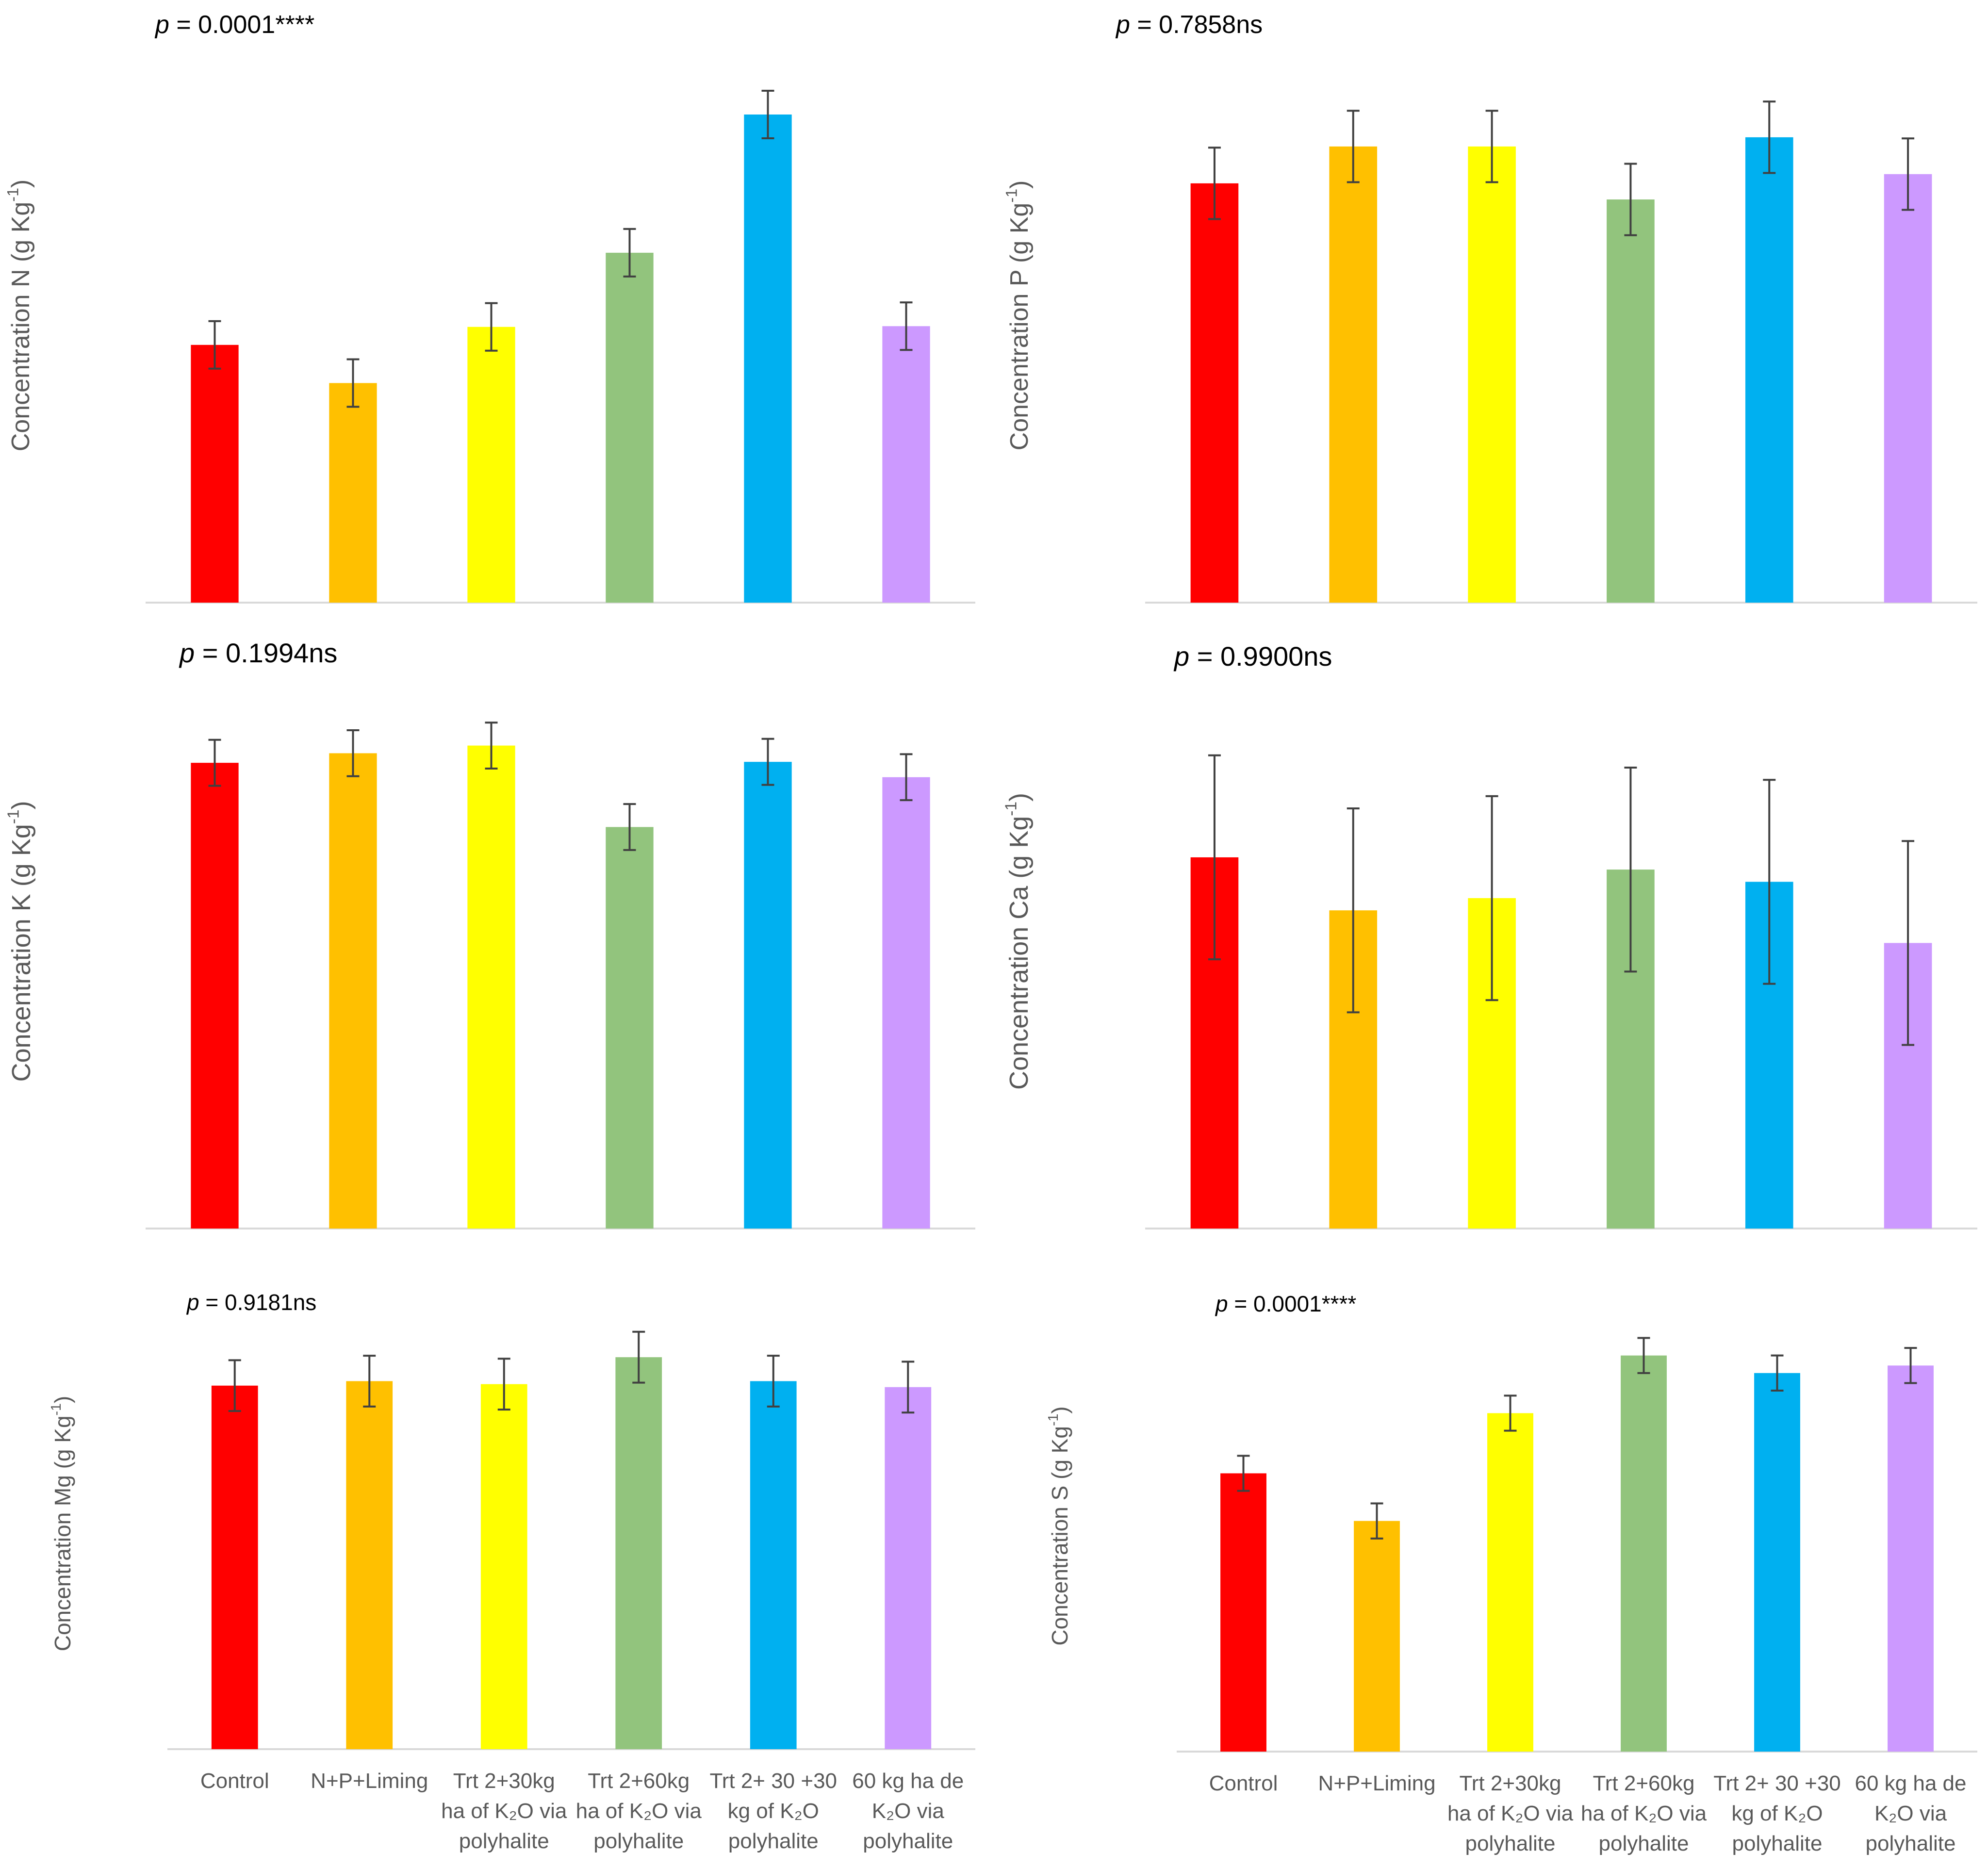  Describe the element at coordinates (1018, 942) in the screenshot. I see `y-axis-label: Concentration Ca (g Kg-1)` at that location.